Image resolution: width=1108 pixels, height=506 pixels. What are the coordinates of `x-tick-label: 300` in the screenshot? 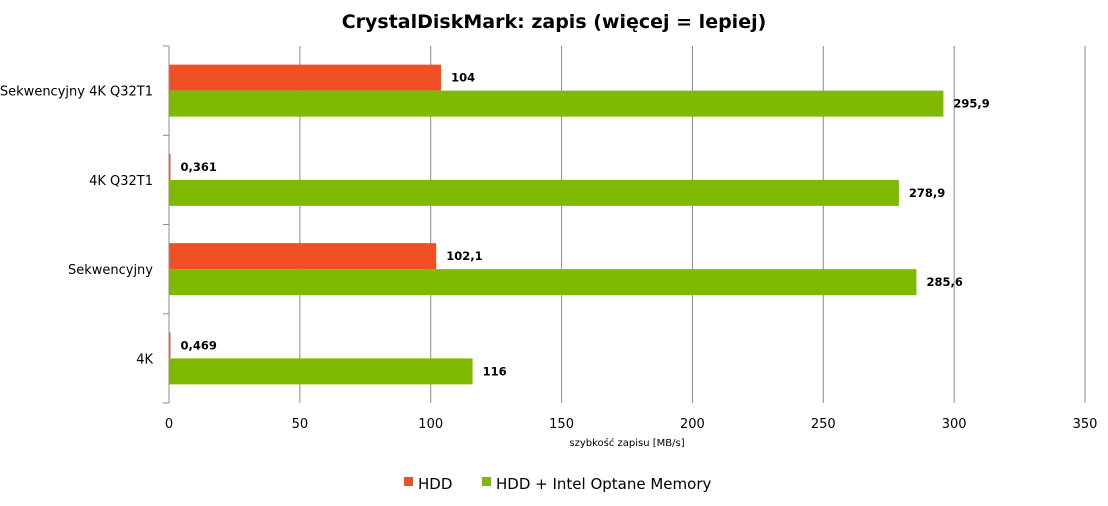 It's located at (954, 424).